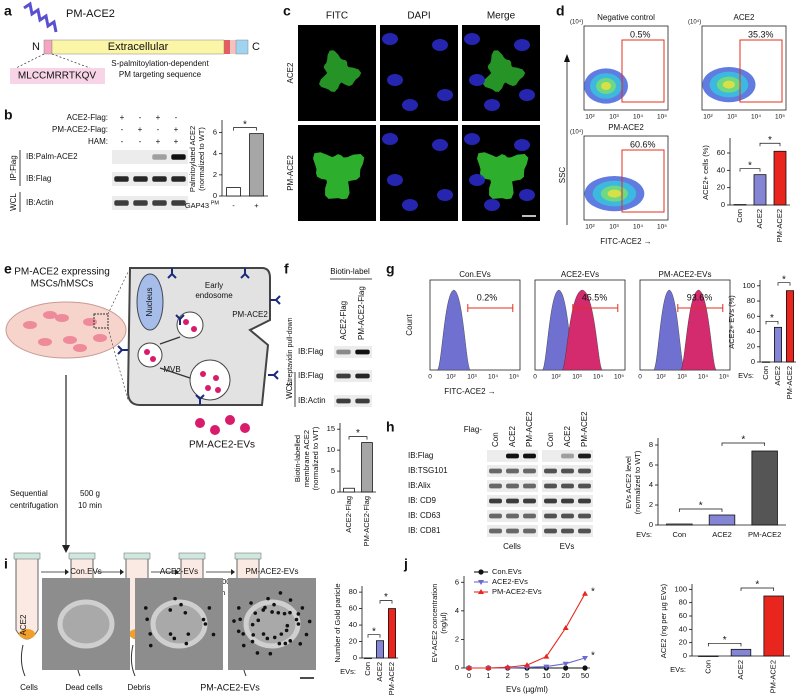  I want to click on pellet-label: Dead cells, so click(83, 687).